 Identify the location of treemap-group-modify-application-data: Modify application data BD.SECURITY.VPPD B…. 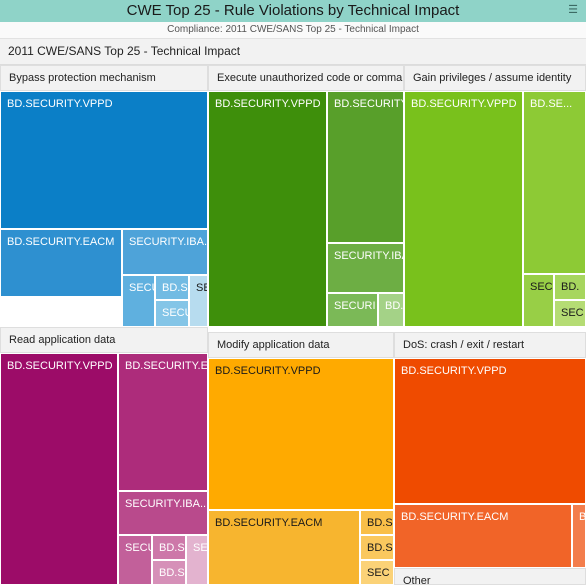
(301, 458).